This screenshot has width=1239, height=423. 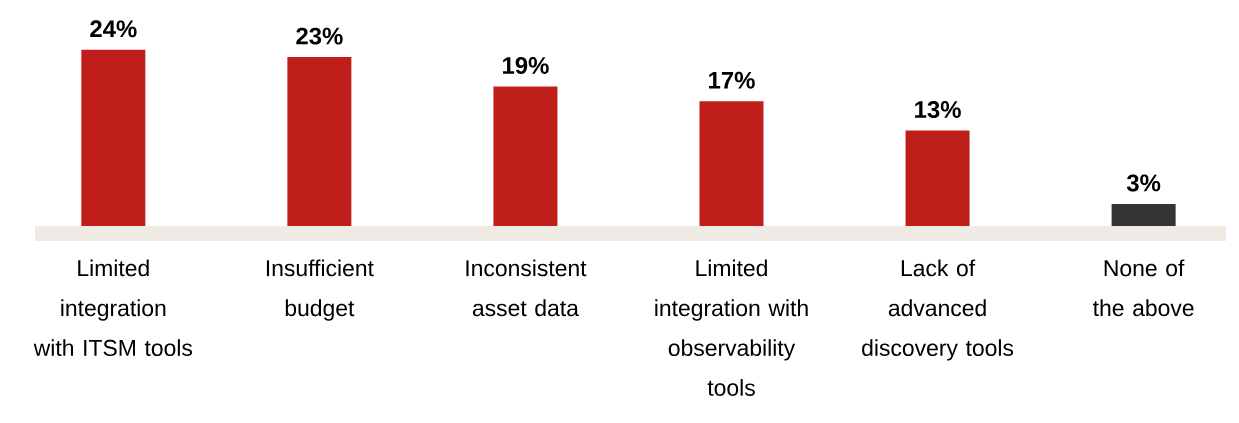 I want to click on x-tick-label: None of the above, so click(x=1143, y=288).